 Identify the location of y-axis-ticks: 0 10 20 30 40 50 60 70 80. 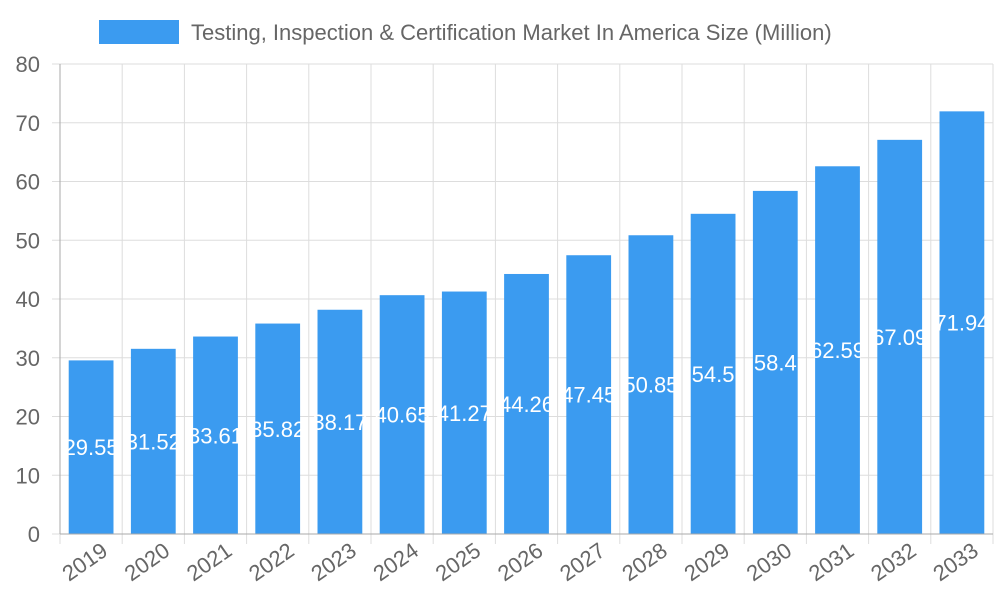
(28, 299).